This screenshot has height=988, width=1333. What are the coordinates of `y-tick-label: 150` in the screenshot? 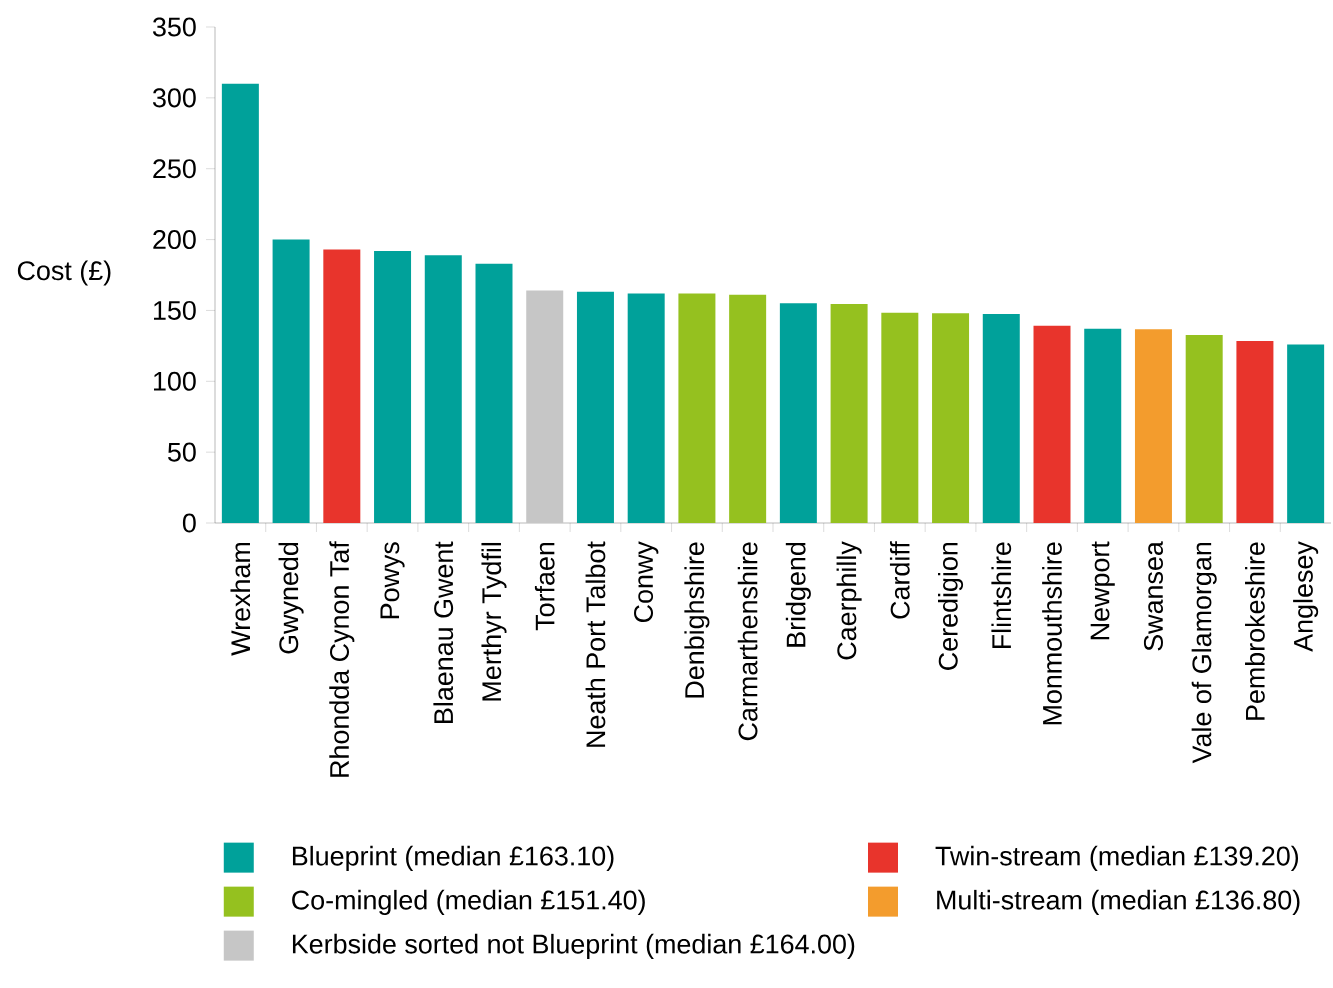 It's located at (175, 310).